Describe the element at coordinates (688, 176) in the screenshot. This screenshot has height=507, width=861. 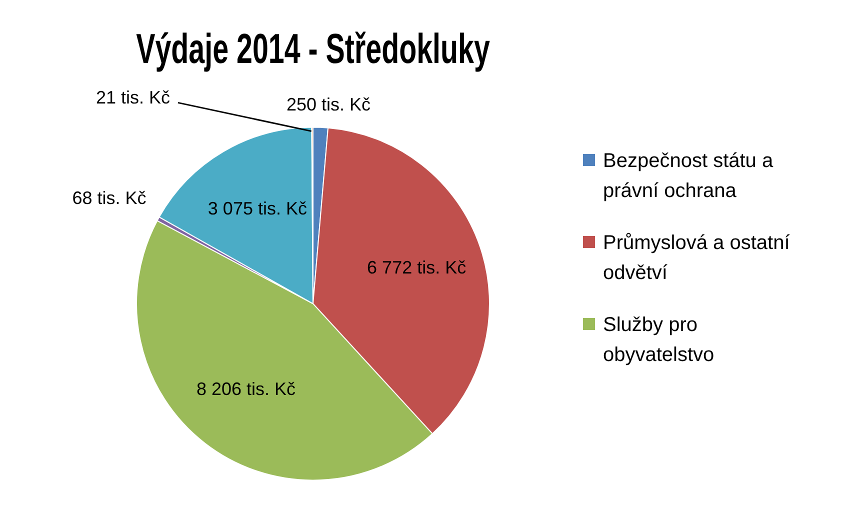
I see `legend-label: Bezpečnost státu a právní ochrana` at that location.